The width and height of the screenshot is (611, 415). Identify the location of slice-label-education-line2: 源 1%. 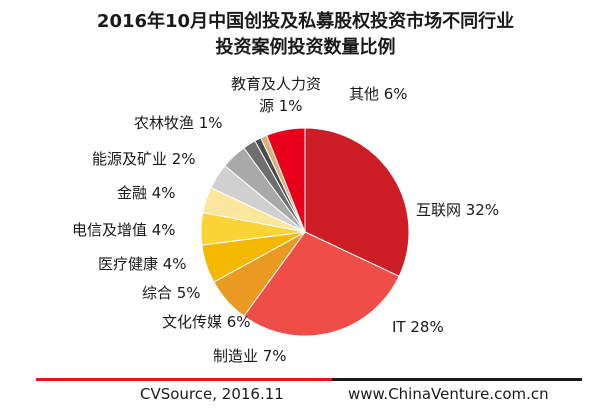
(281, 106).